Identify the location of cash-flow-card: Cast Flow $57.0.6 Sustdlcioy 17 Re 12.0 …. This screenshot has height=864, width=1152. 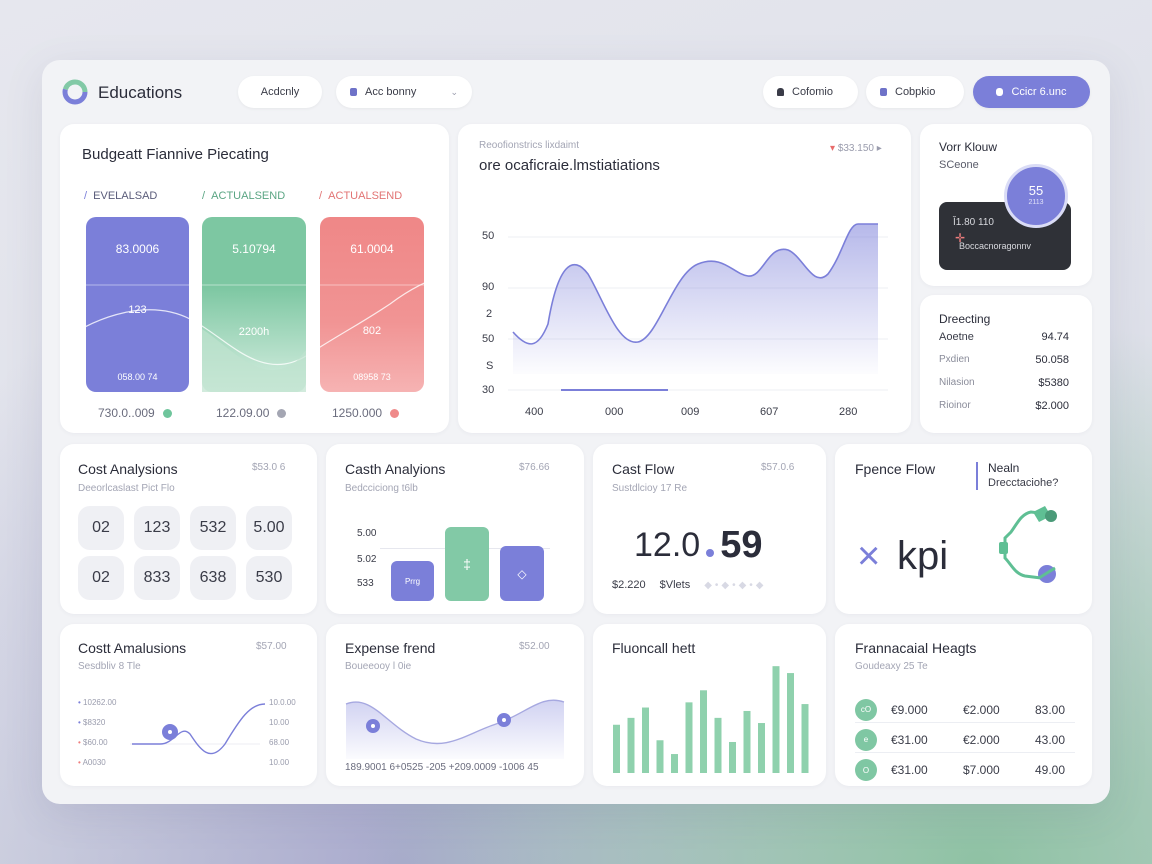
(709, 529).